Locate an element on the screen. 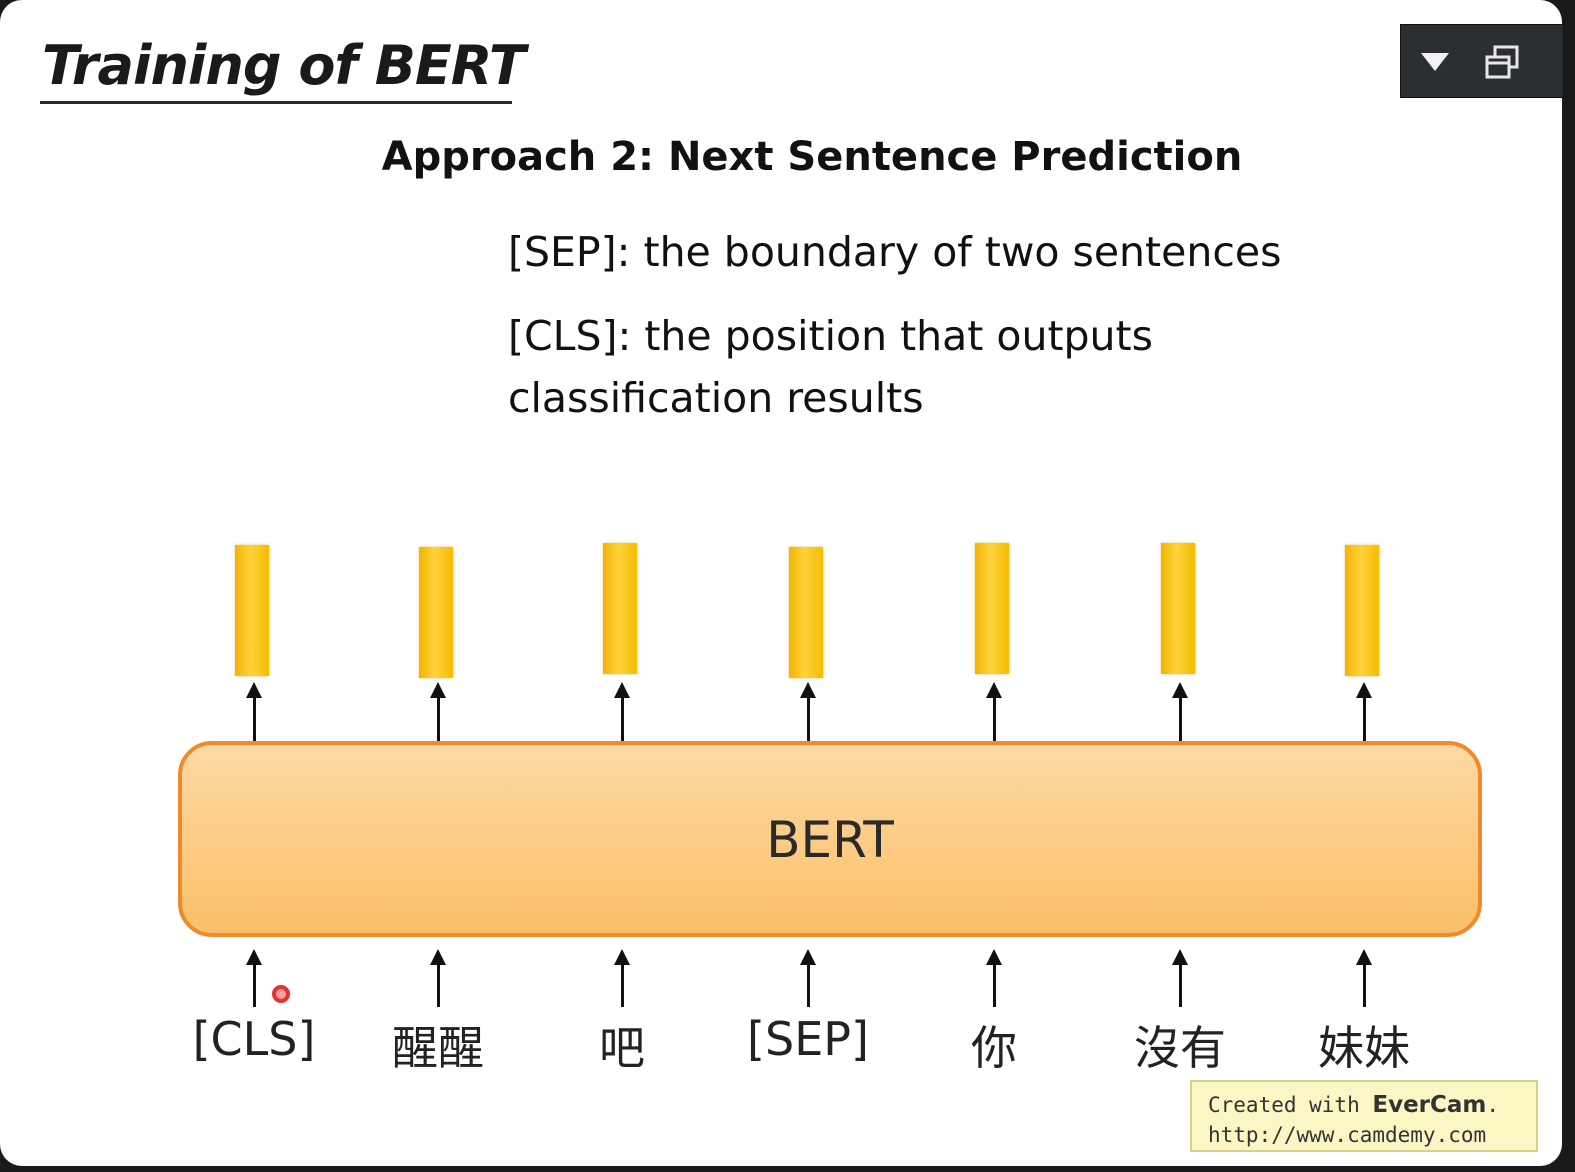 The image size is (1575, 1172). window-restore-icon is located at coordinates (1501, 61).